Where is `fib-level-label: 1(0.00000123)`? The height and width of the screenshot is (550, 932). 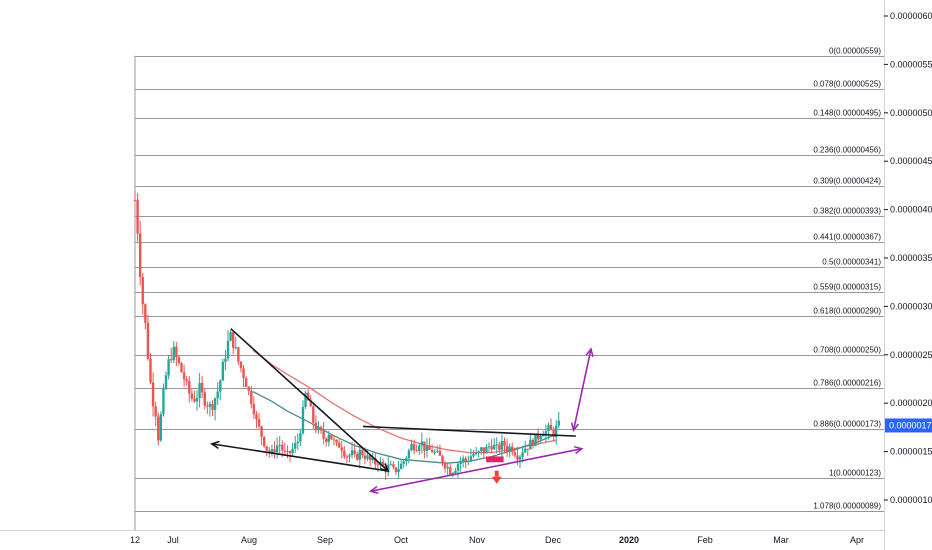
fib-level-label: 1(0.00000123) is located at coordinates (855, 473).